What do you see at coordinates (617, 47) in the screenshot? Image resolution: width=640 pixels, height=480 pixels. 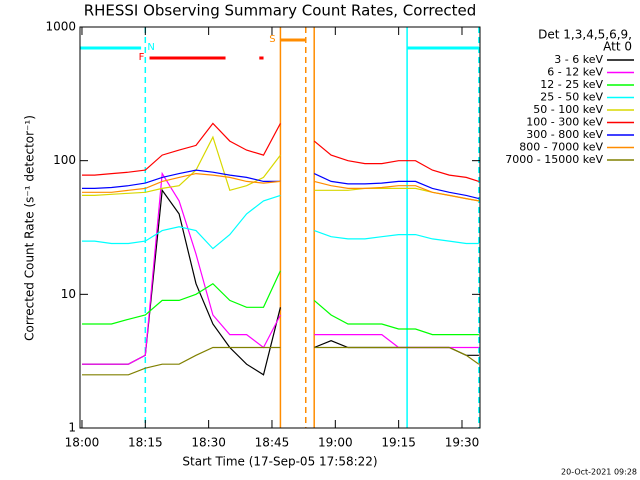 I see `legend-title: Att 0` at bounding box center [617, 47].